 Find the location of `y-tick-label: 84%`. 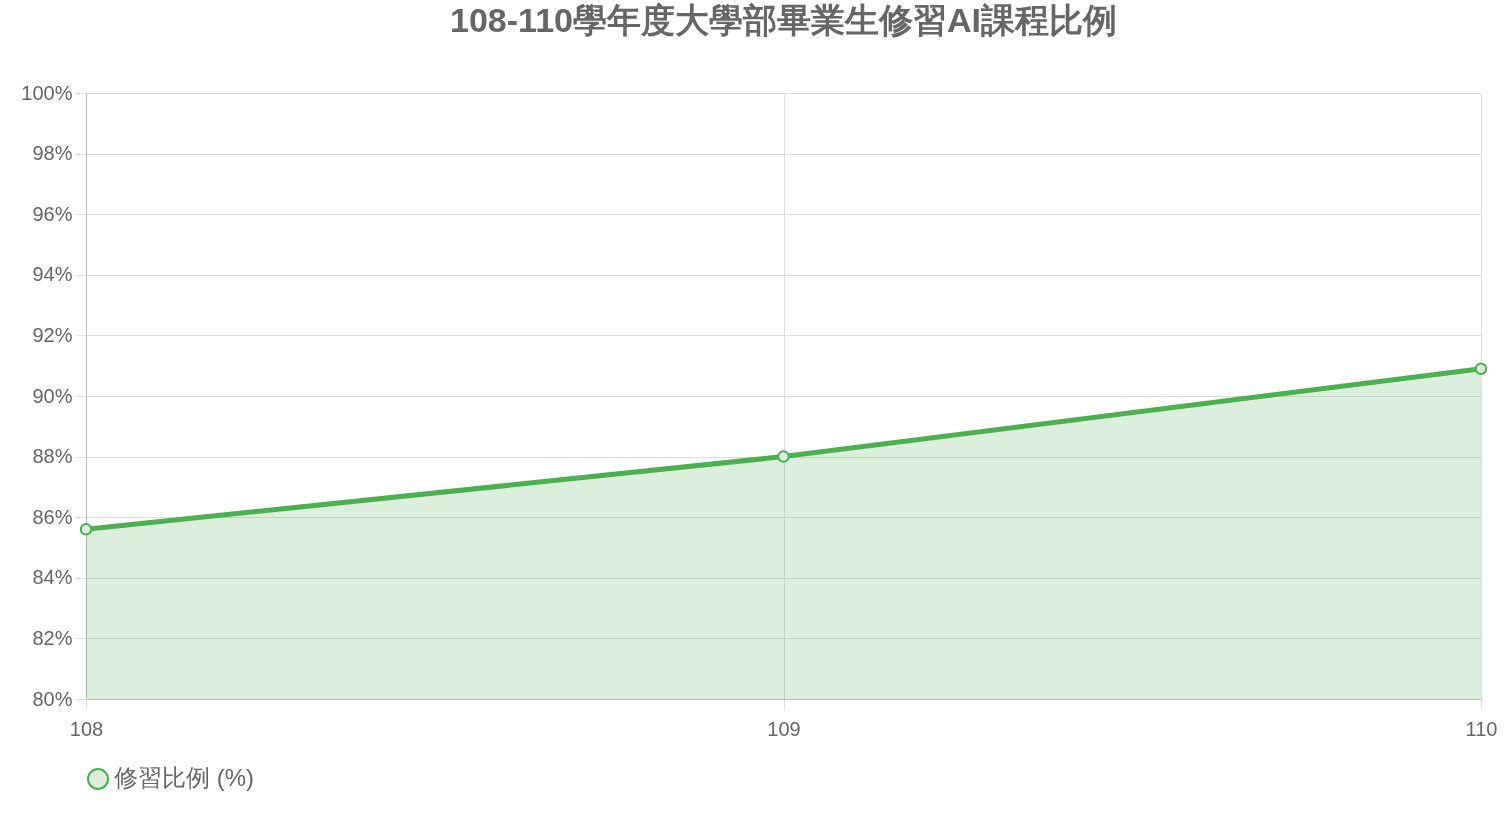

y-tick-label: 84% is located at coordinates (52, 577).